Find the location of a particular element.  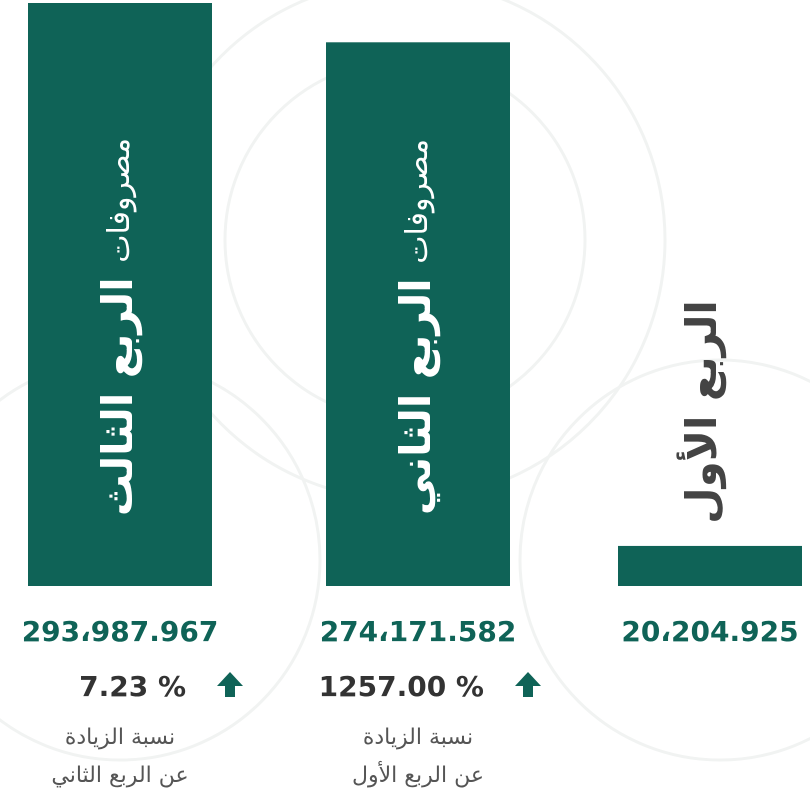

bar is located at coordinates (710, 565).